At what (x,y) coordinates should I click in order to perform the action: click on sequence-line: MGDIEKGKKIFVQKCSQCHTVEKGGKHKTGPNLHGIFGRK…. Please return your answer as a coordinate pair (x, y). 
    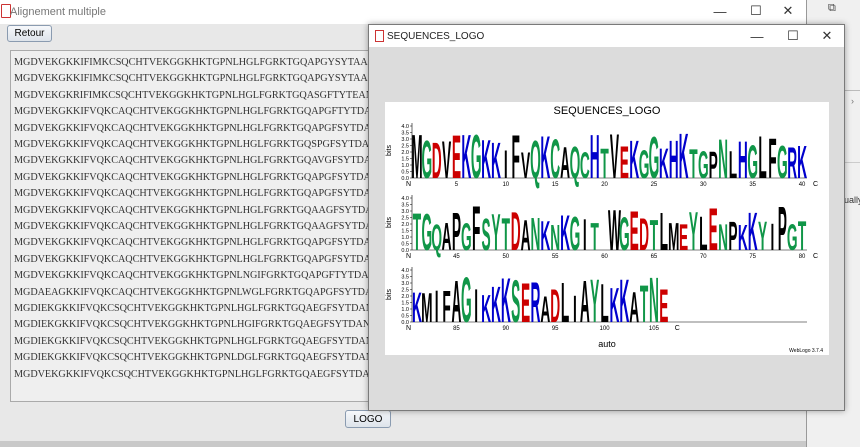
    Looking at the image, I should click on (198, 325).